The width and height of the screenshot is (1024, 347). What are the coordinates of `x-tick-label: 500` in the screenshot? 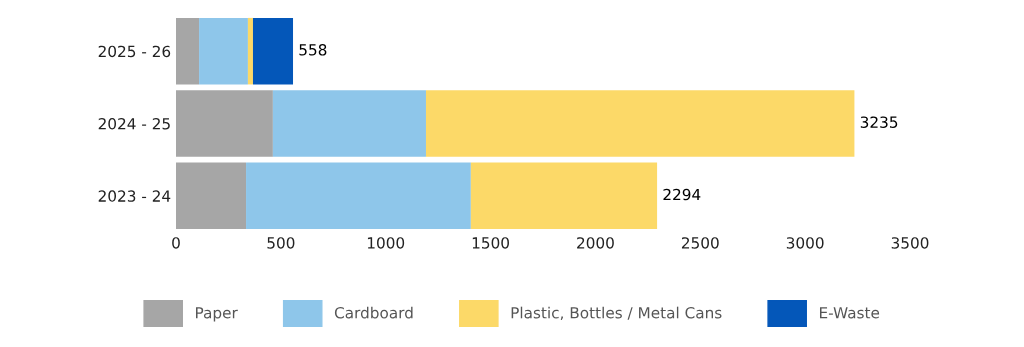 It's located at (281, 243).